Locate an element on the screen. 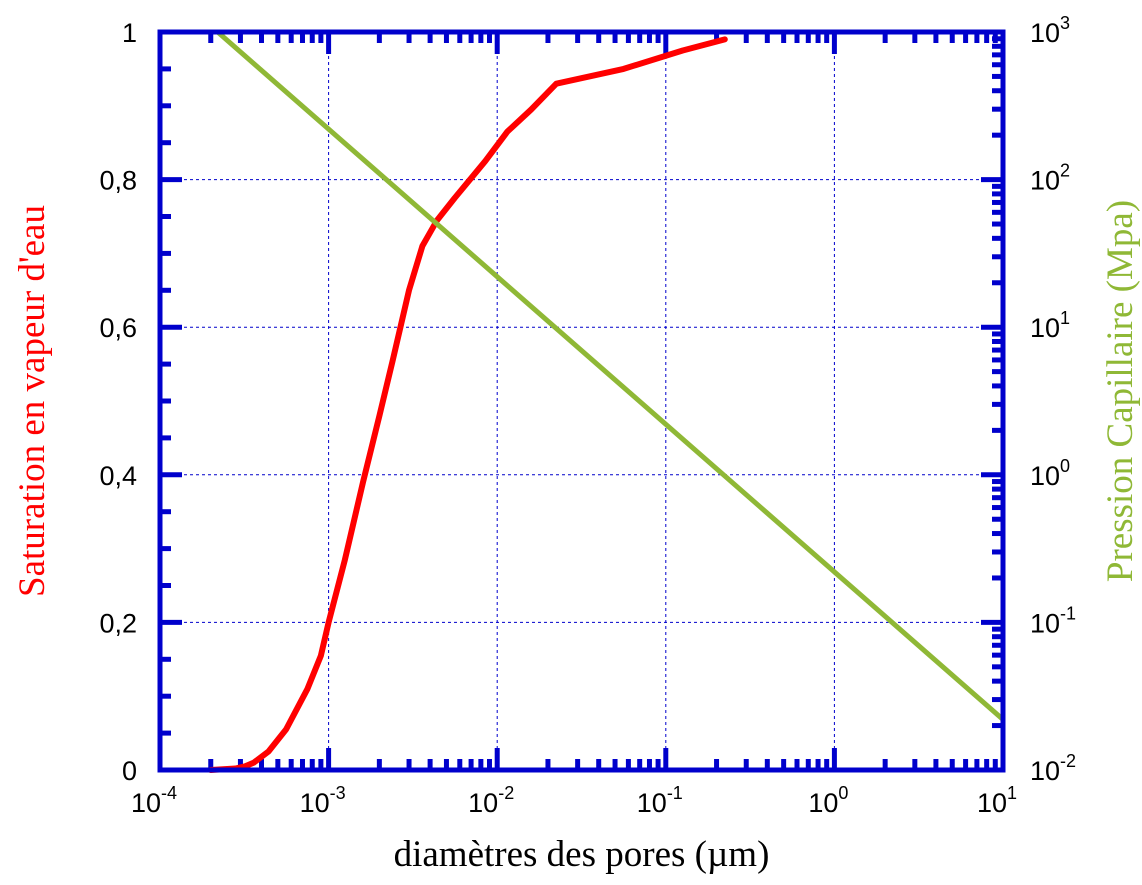 The image size is (1142, 885). right-y-tick-label: 10² is located at coordinates (1050, 178).